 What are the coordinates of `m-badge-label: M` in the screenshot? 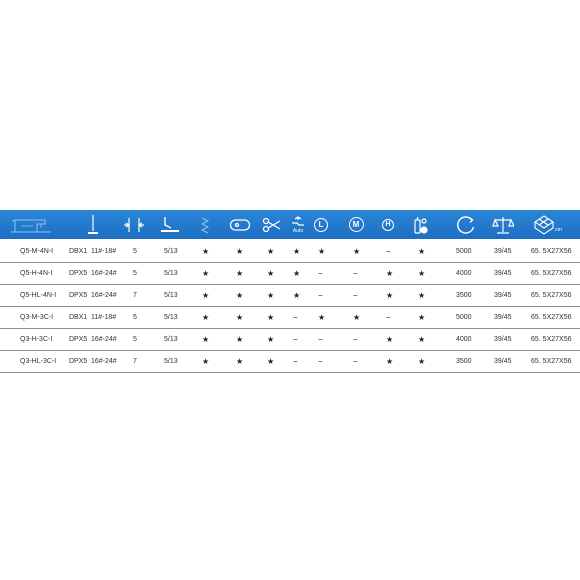 It's located at (356, 224).